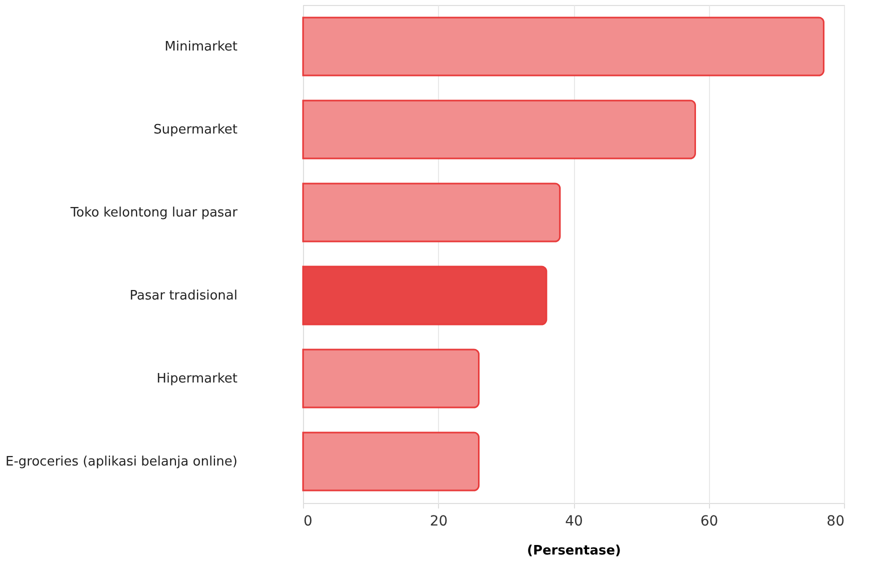  Describe the element at coordinates (574, 522) in the screenshot. I see `x-tick-label: 40` at that location.